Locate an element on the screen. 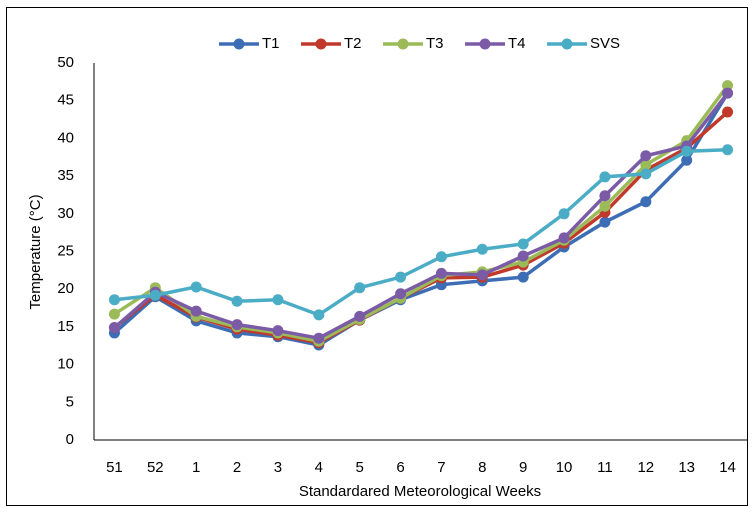  y-tick-label: 5 is located at coordinates (70, 401).